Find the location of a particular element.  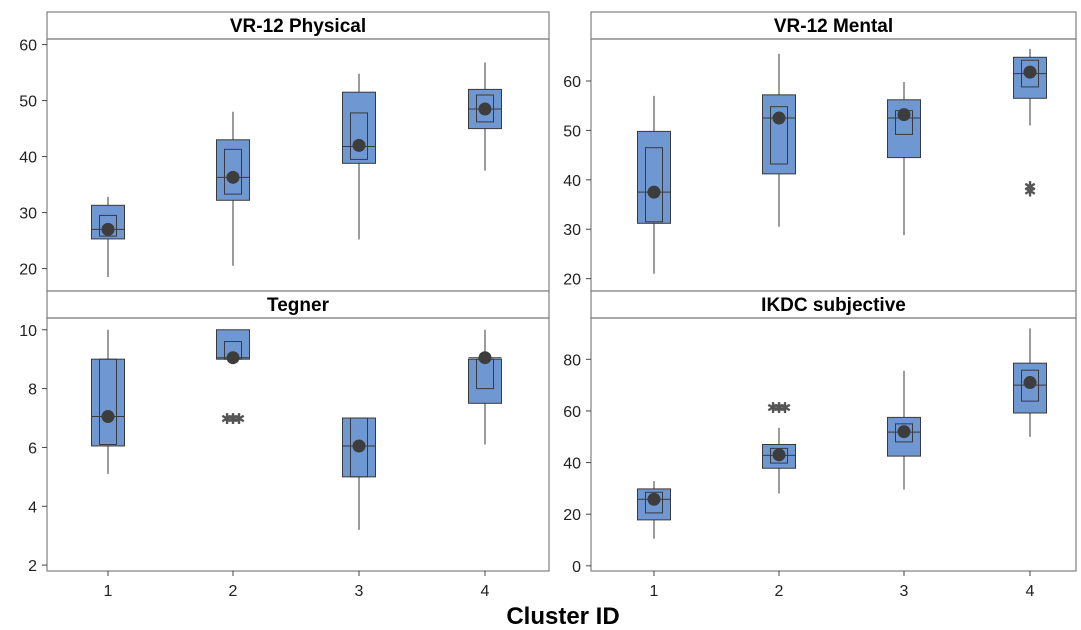

panel-title: Tegner is located at coordinates (298, 305).